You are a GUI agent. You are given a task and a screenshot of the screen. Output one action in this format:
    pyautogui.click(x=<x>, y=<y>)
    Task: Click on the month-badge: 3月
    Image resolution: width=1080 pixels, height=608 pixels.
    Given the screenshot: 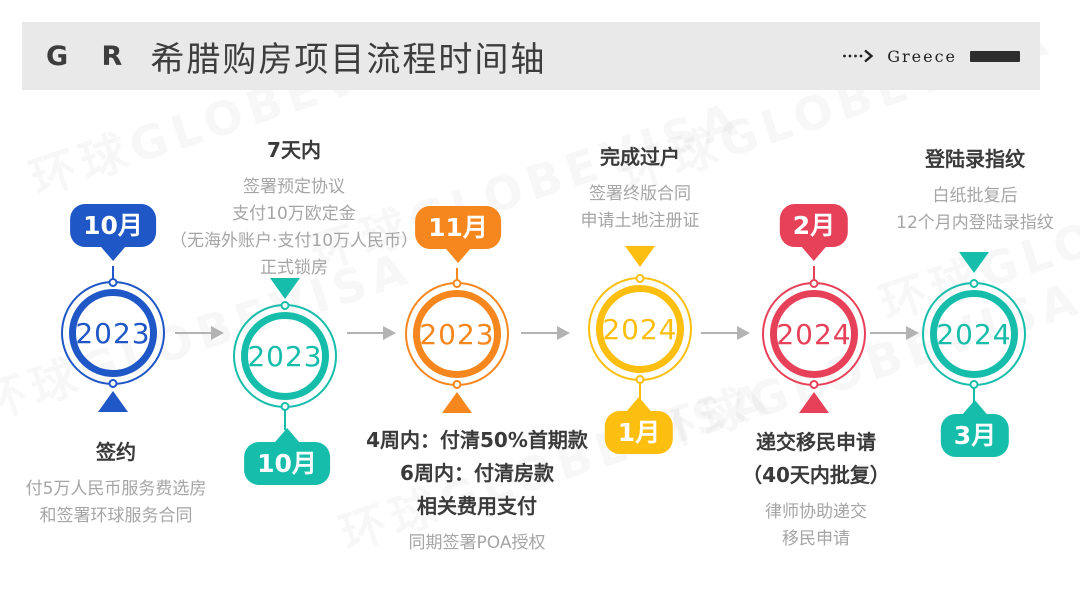 What is the action you would take?
    pyautogui.click(x=975, y=436)
    